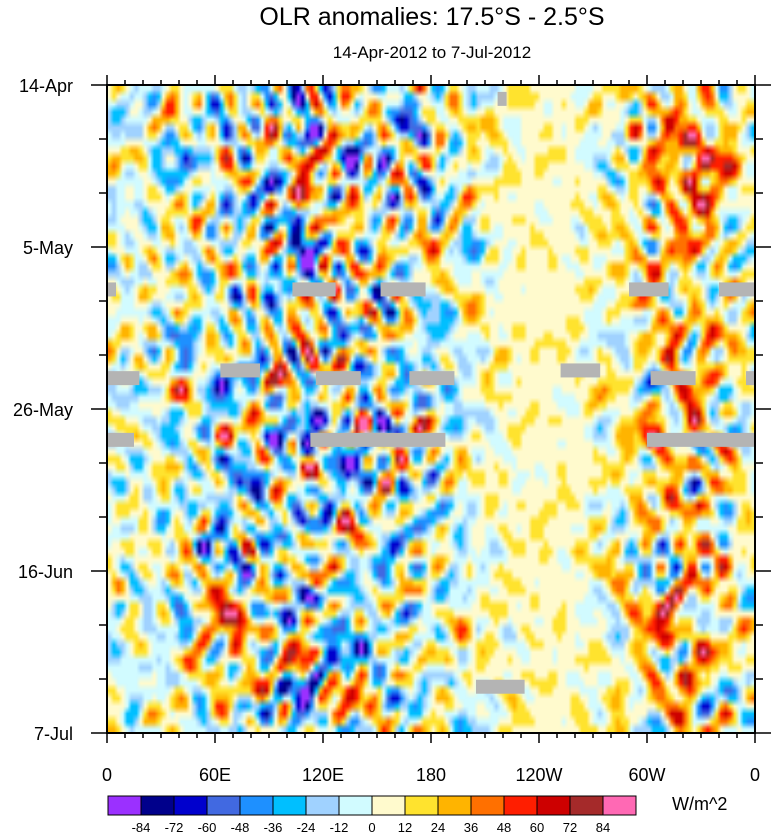 This screenshot has width=774, height=834. What do you see at coordinates (174, 827) in the screenshot?
I see `colorbar-label: -72` at bounding box center [174, 827].